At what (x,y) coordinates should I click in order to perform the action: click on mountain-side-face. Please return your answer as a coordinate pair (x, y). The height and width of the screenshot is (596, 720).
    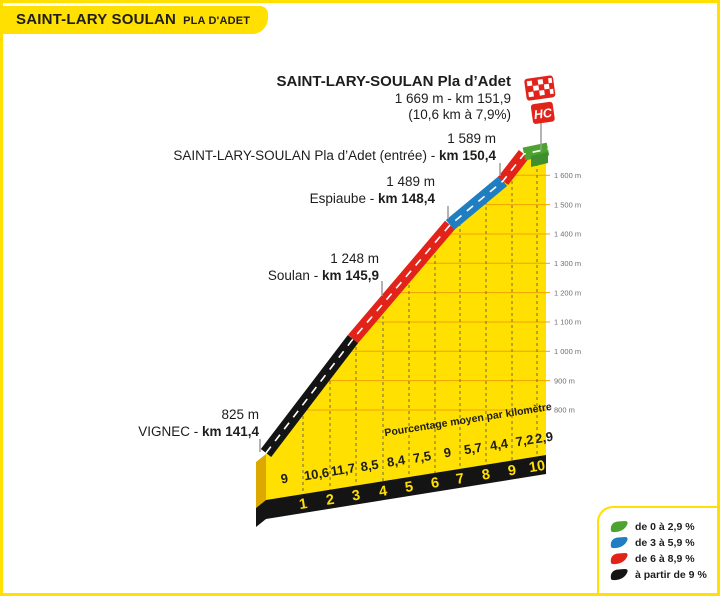
    Looking at the image, I should click on (261, 481).